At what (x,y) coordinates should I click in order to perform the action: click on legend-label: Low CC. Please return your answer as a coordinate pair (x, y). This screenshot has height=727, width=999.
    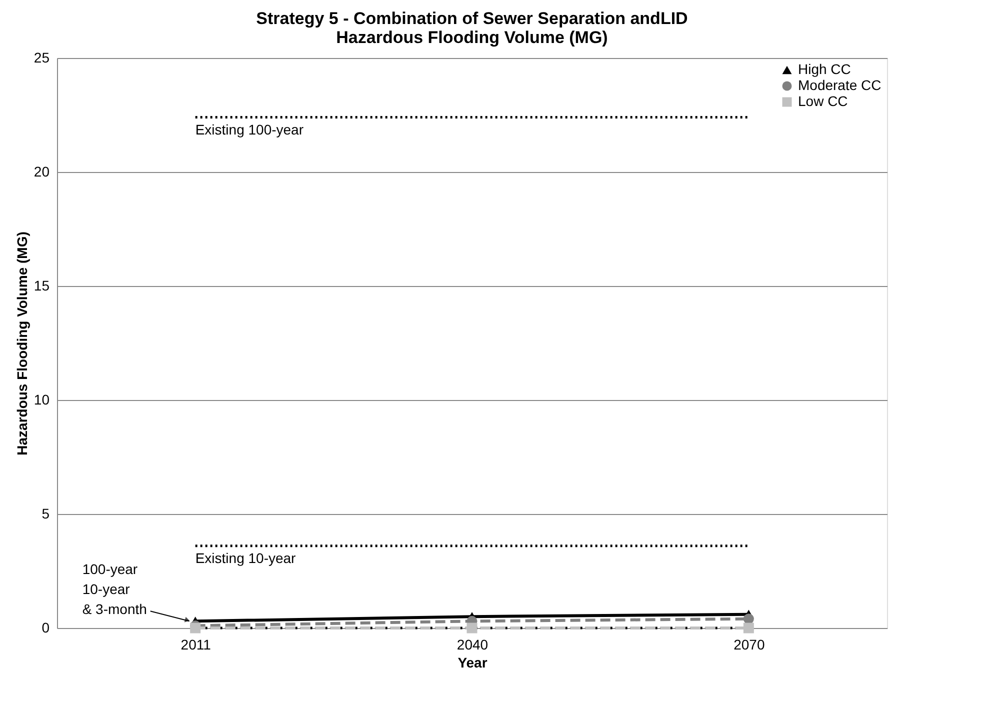
    Looking at the image, I should click on (823, 101).